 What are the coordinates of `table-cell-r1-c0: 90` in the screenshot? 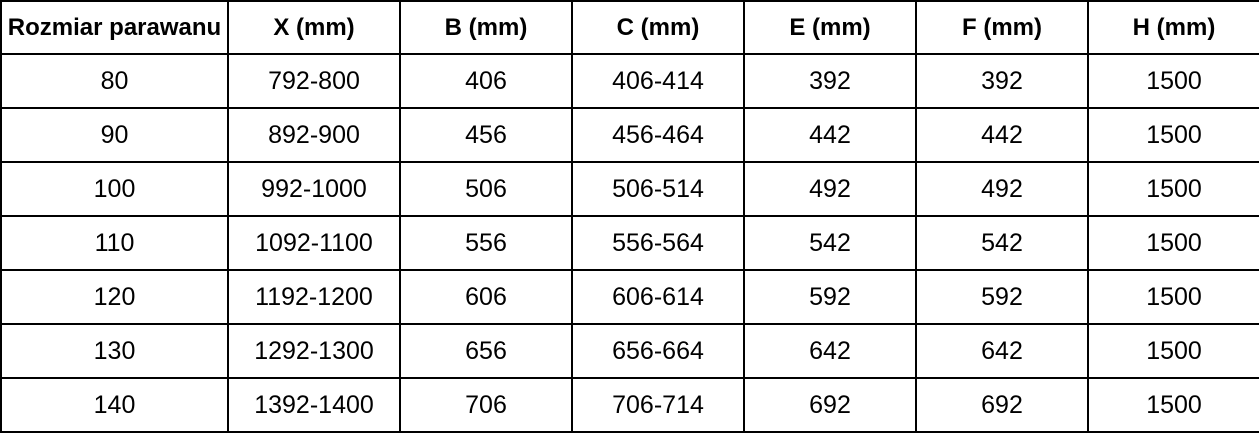 It's located at (114, 135).